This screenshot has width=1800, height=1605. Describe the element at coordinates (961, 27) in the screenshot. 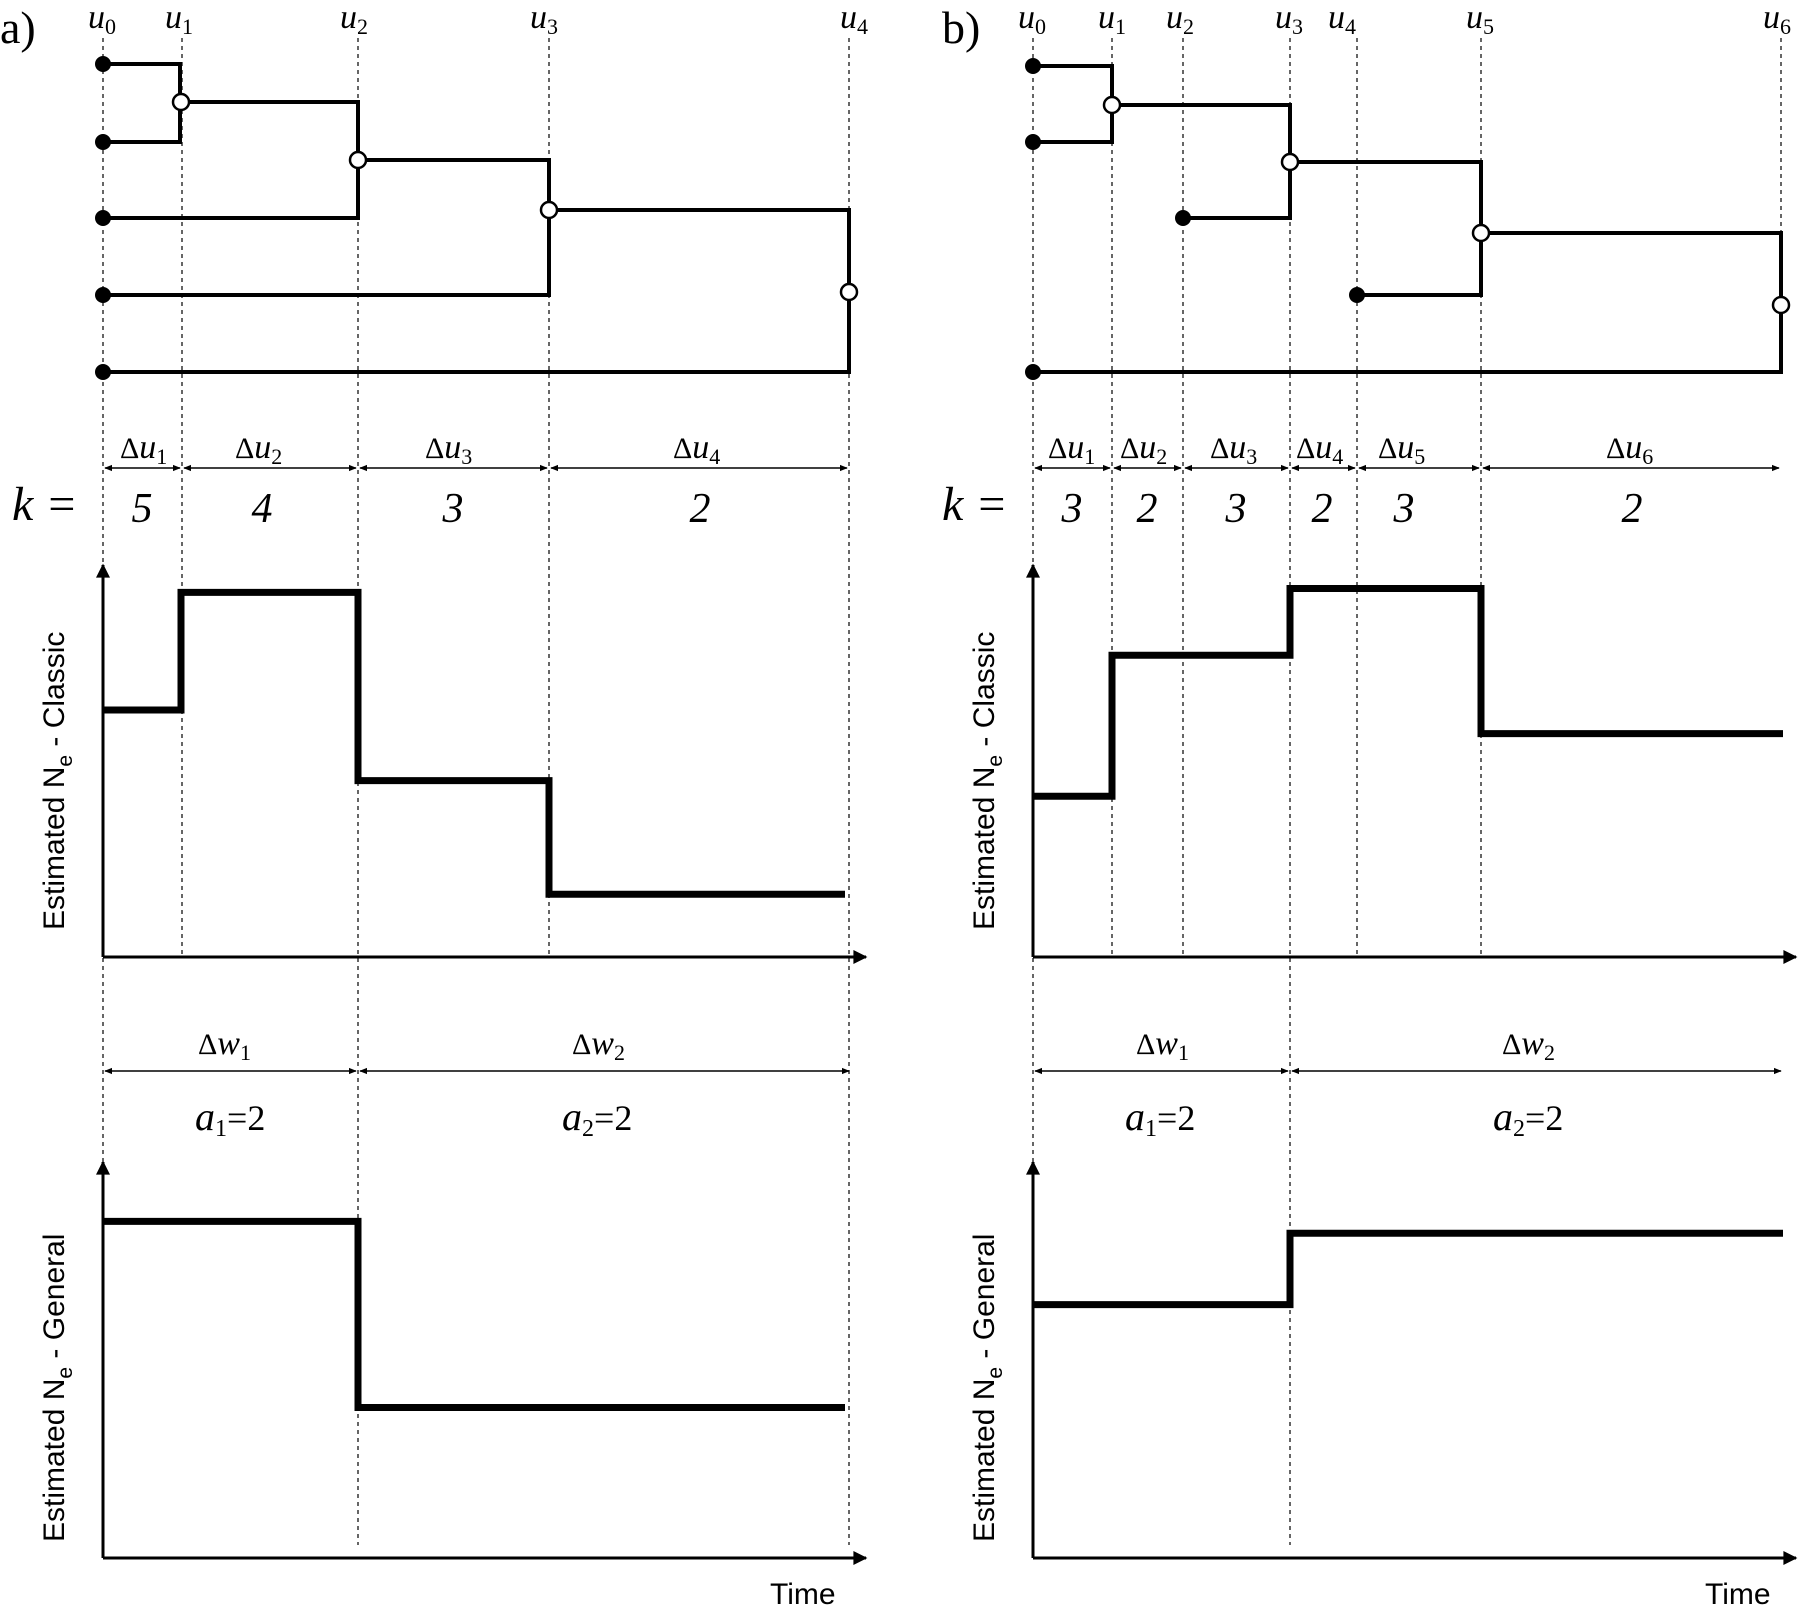

I see `panel-b-label: b)` at that location.